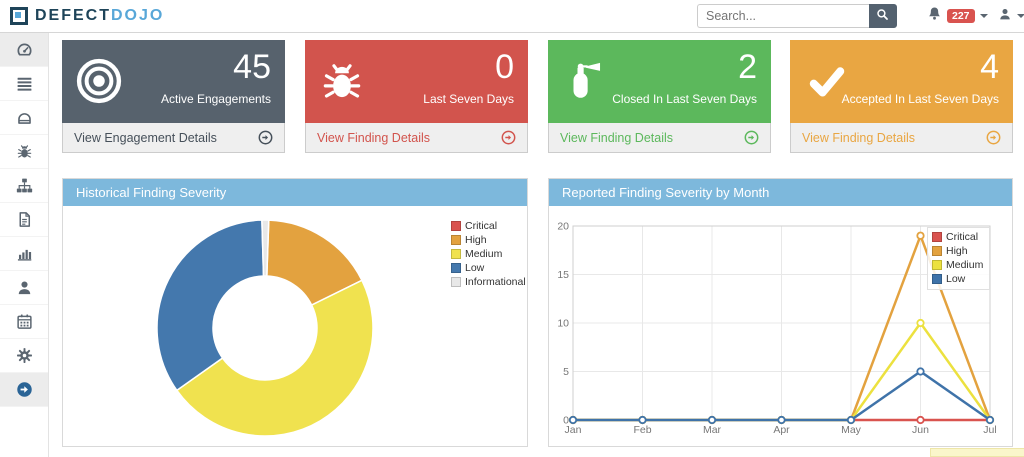  I want to click on sidebar-item-sign-out, so click(24, 390).